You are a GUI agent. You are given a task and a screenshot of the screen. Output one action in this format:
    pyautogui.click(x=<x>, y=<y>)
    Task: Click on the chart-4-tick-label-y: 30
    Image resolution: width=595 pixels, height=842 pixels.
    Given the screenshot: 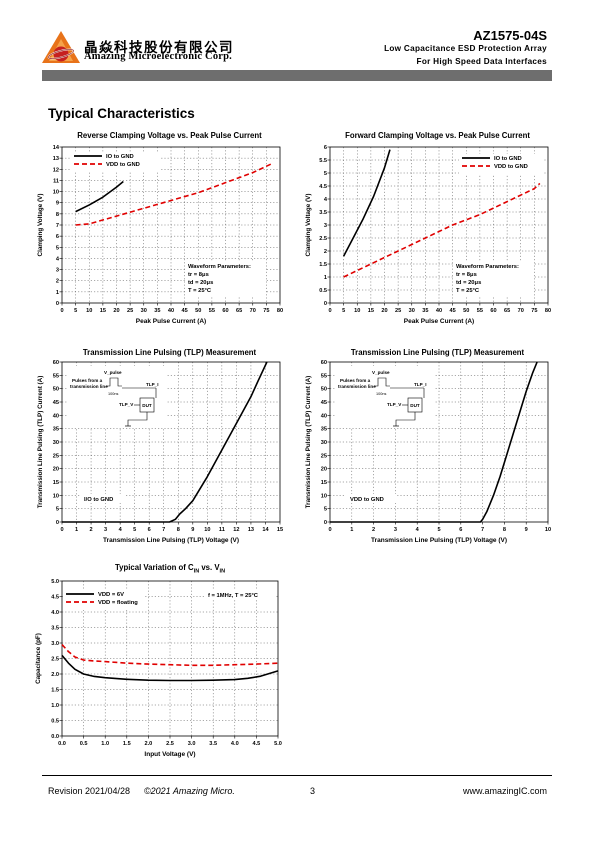 What is the action you would take?
    pyautogui.click(x=324, y=443)
    